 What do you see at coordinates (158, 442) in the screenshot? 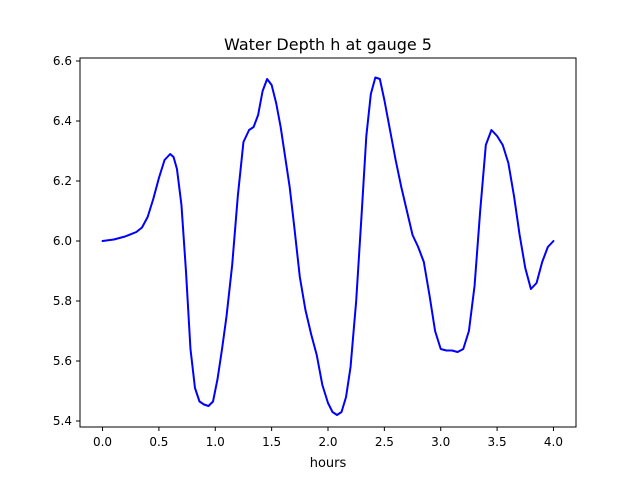
I see `x-tick-label: 0.5` at bounding box center [158, 442].